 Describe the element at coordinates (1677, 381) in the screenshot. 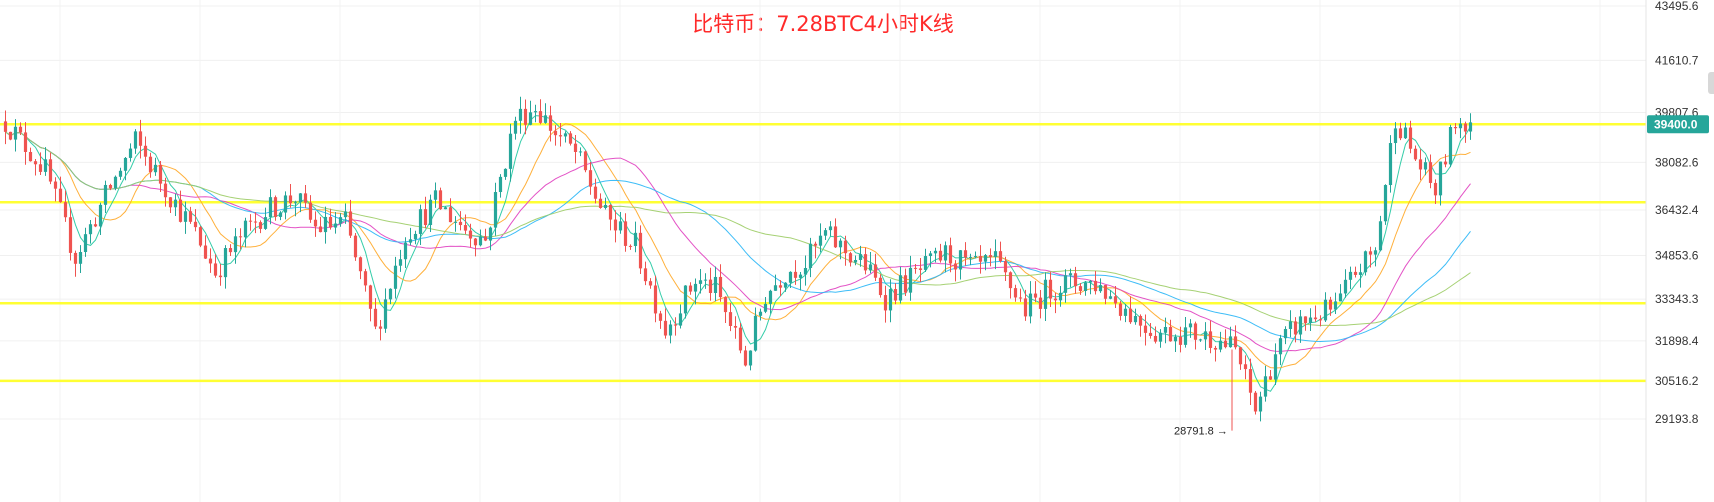

I see `price-tick-label: 30516.2` at that location.